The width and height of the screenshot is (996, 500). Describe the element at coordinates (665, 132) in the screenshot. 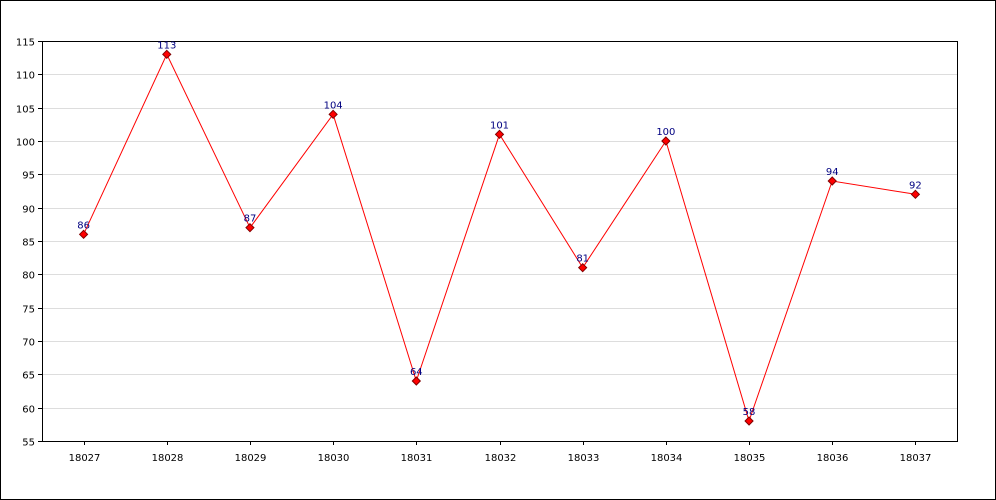

I see `data-label: 100` at that location.